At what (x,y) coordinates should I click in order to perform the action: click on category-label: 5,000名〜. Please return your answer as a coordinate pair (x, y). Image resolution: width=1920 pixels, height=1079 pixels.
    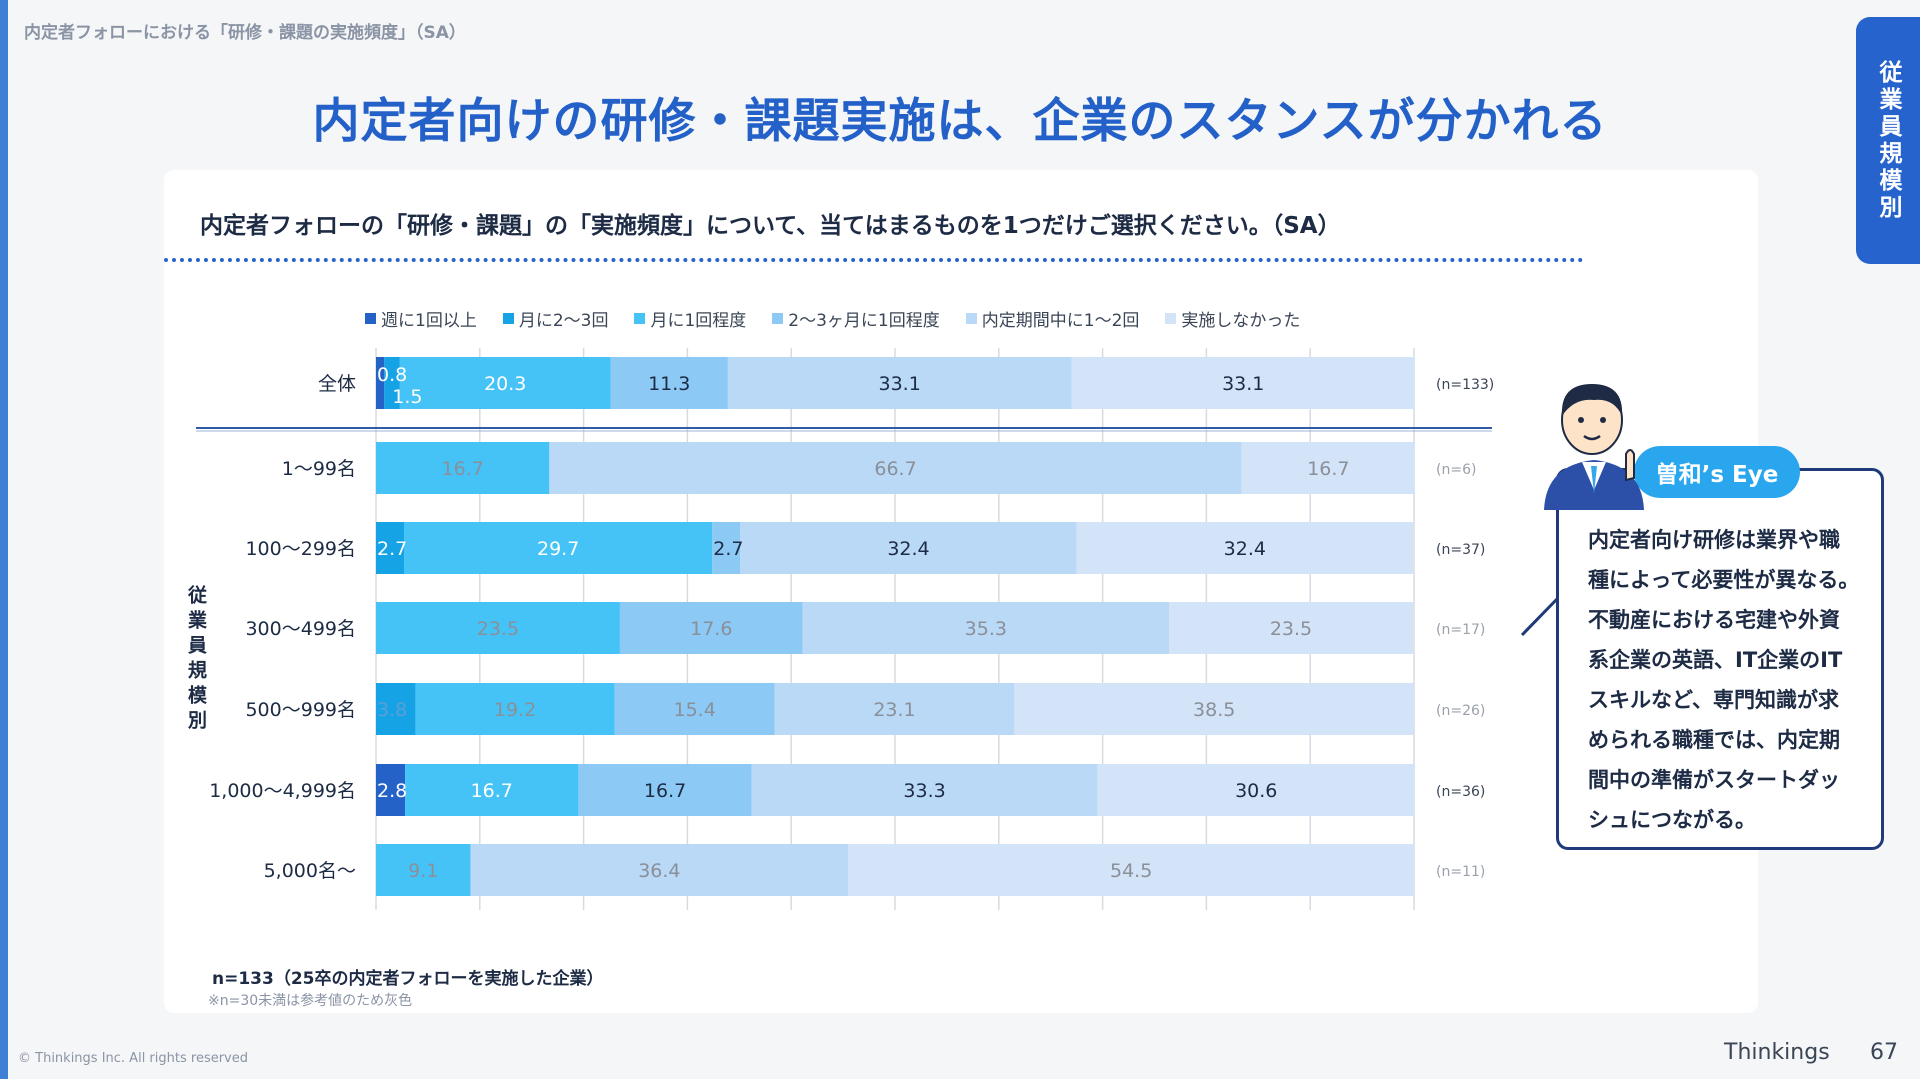
    Looking at the image, I should click on (310, 871).